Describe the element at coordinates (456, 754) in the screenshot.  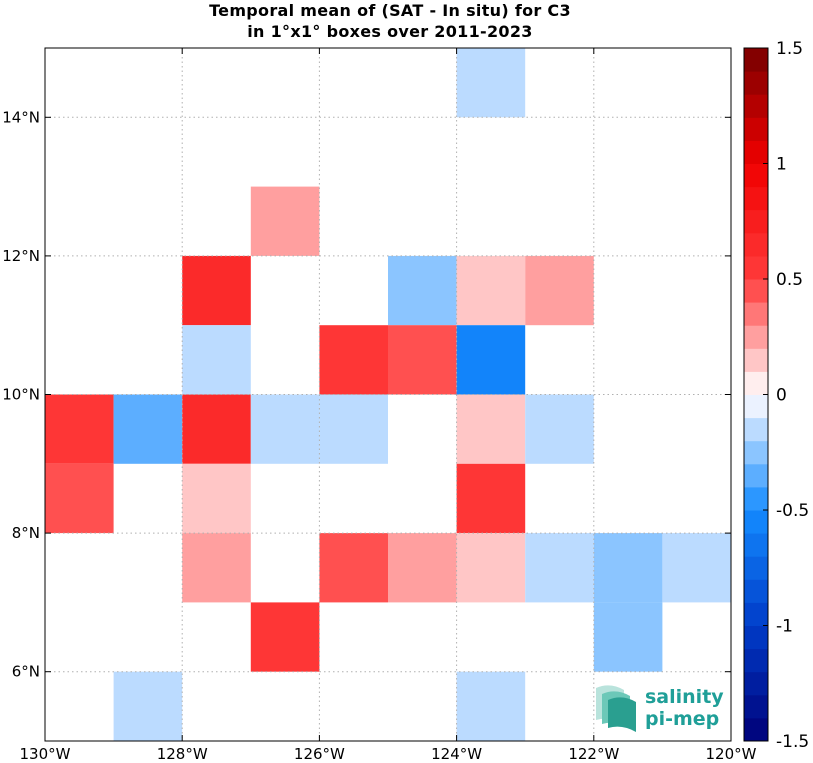
I see `x-tick-label: 124°W` at that location.